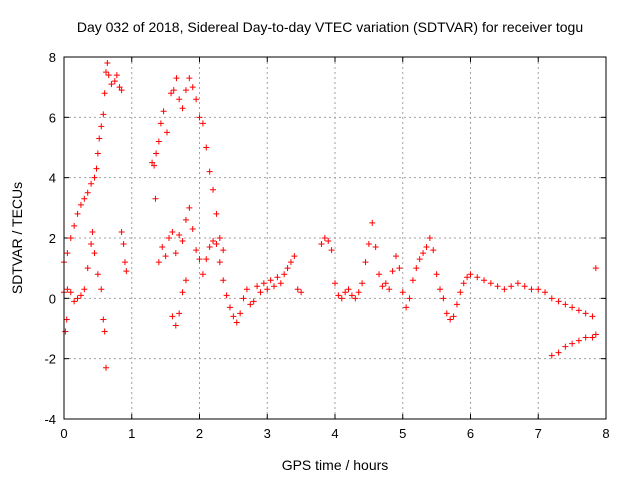 This screenshot has height=480, width=640. I want to click on series-short-arcs, so click(110, 283).